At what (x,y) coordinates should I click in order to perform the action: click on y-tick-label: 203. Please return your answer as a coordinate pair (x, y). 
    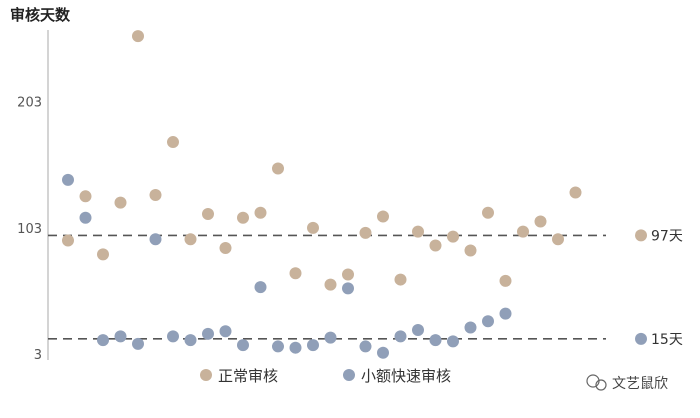
    Looking at the image, I should click on (29, 103).